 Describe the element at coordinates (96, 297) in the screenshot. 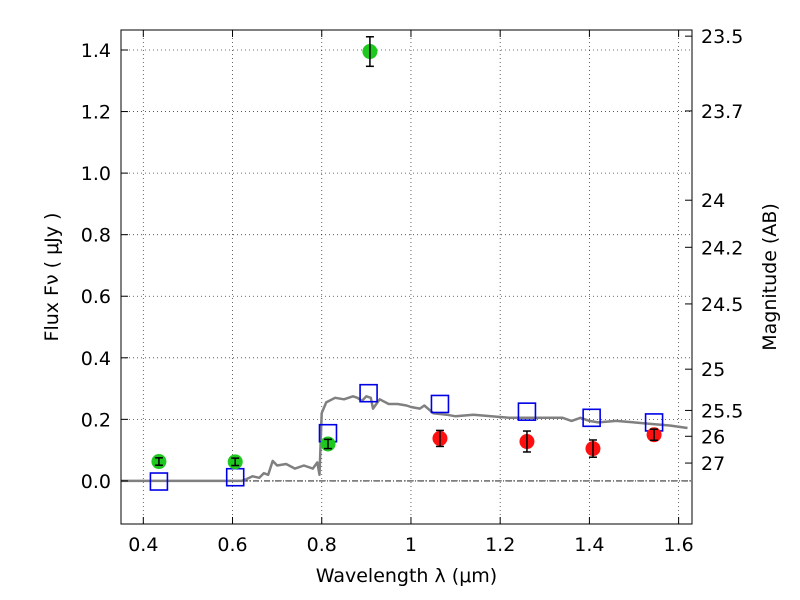

I see `y-tick-label: 0.6` at that location.